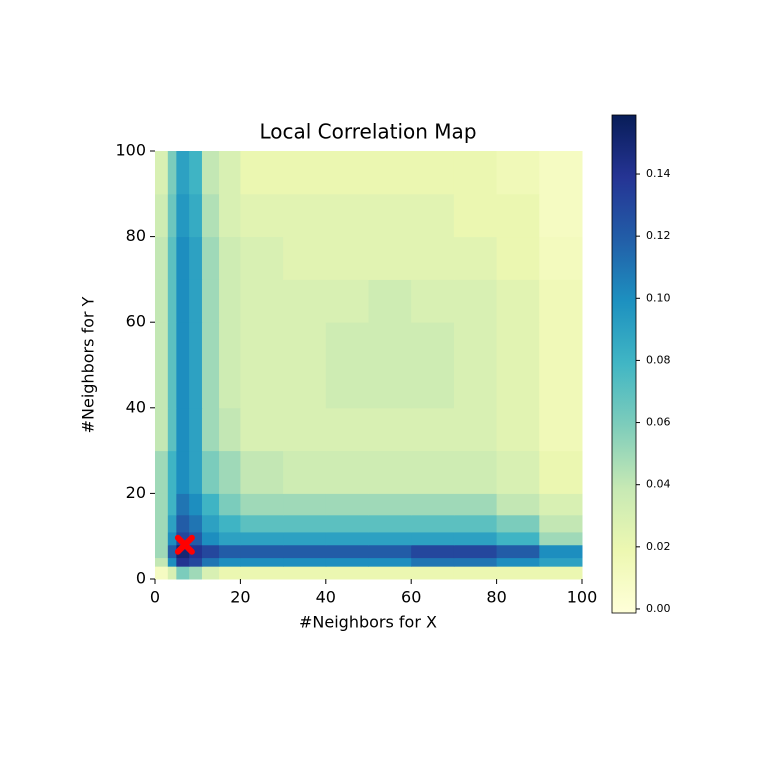 The height and width of the screenshot is (768, 768). What do you see at coordinates (368, 622) in the screenshot?
I see `x-axis-label: #Neighbors for X` at bounding box center [368, 622].